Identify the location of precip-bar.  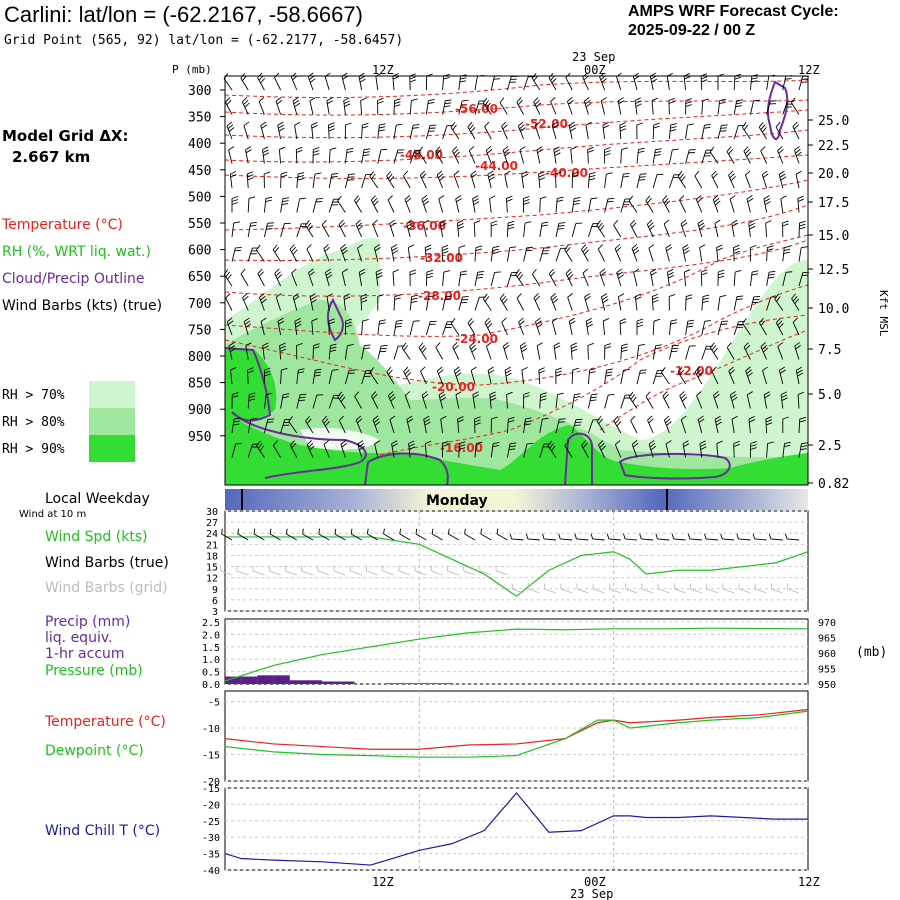
(330, 682).